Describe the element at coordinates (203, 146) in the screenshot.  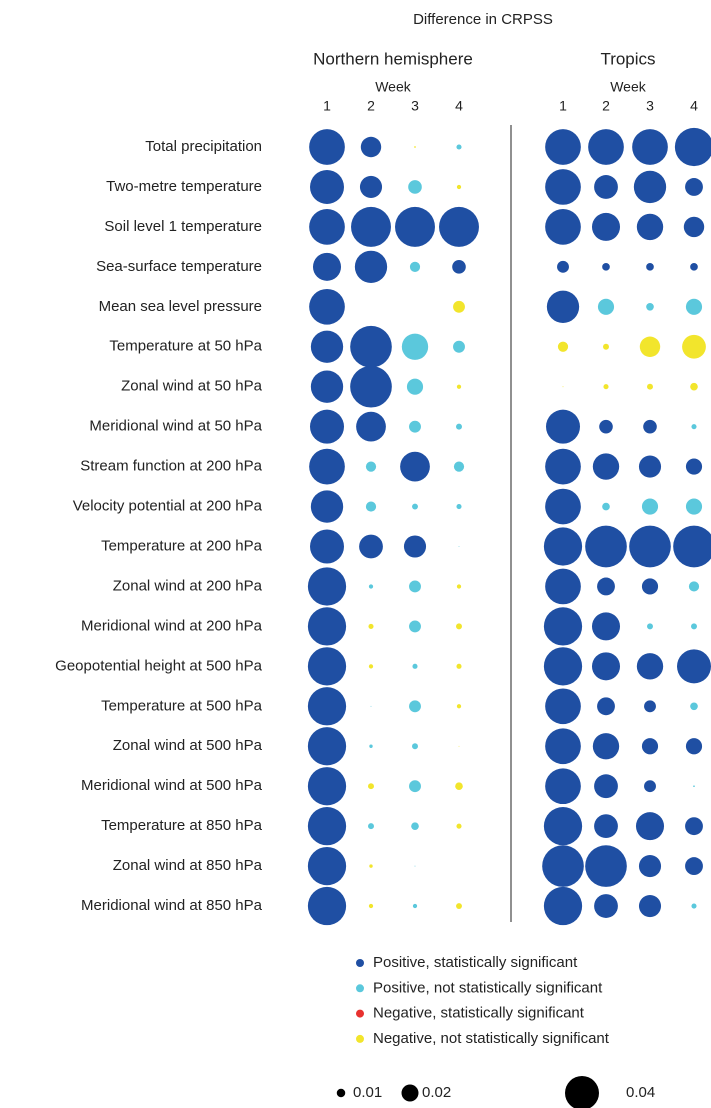
I see `row-label: Total precipitation` at that location.